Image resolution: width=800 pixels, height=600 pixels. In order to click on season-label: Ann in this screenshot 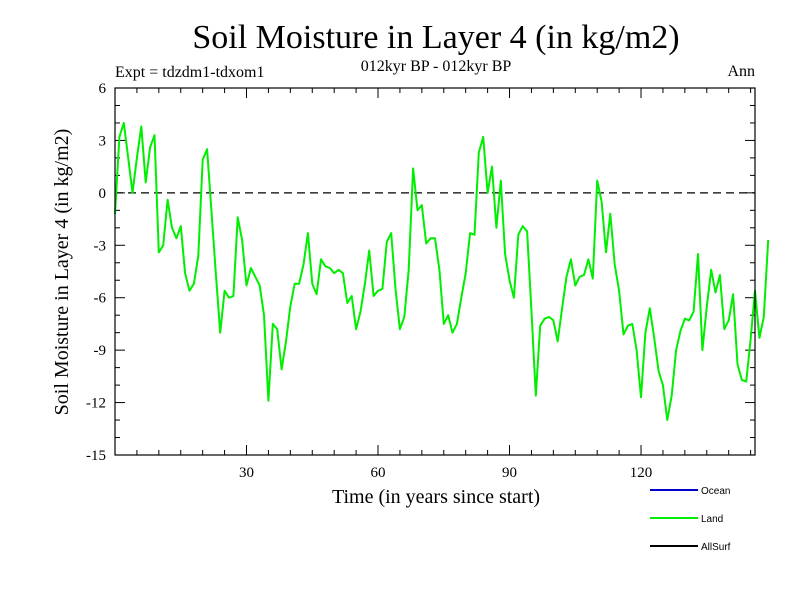, I will do `click(741, 71)`.